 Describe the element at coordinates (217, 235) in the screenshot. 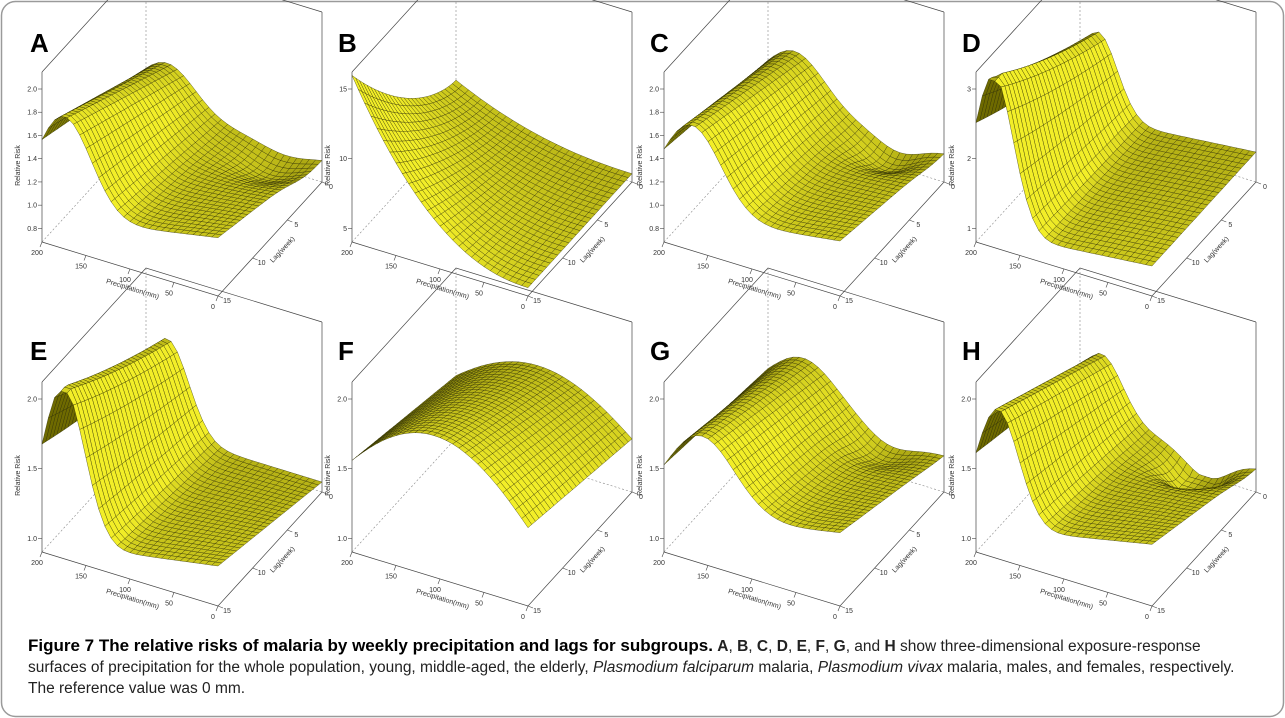

I see `surface-facet` at that location.